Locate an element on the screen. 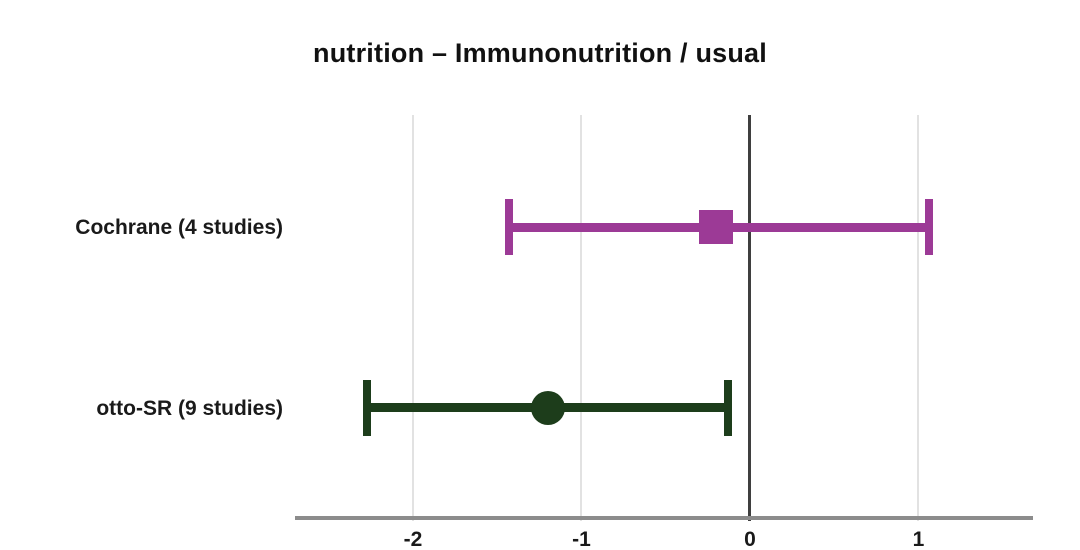 This screenshot has width=1080, height=550. x-axis-line is located at coordinates (664, 518).